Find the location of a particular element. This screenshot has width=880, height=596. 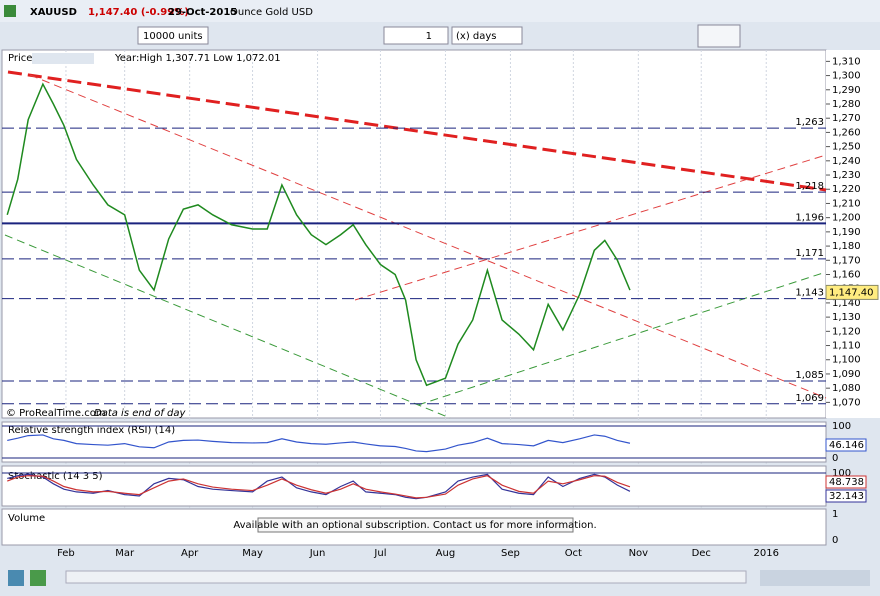

app-icon is located at coordinates (10, 11).